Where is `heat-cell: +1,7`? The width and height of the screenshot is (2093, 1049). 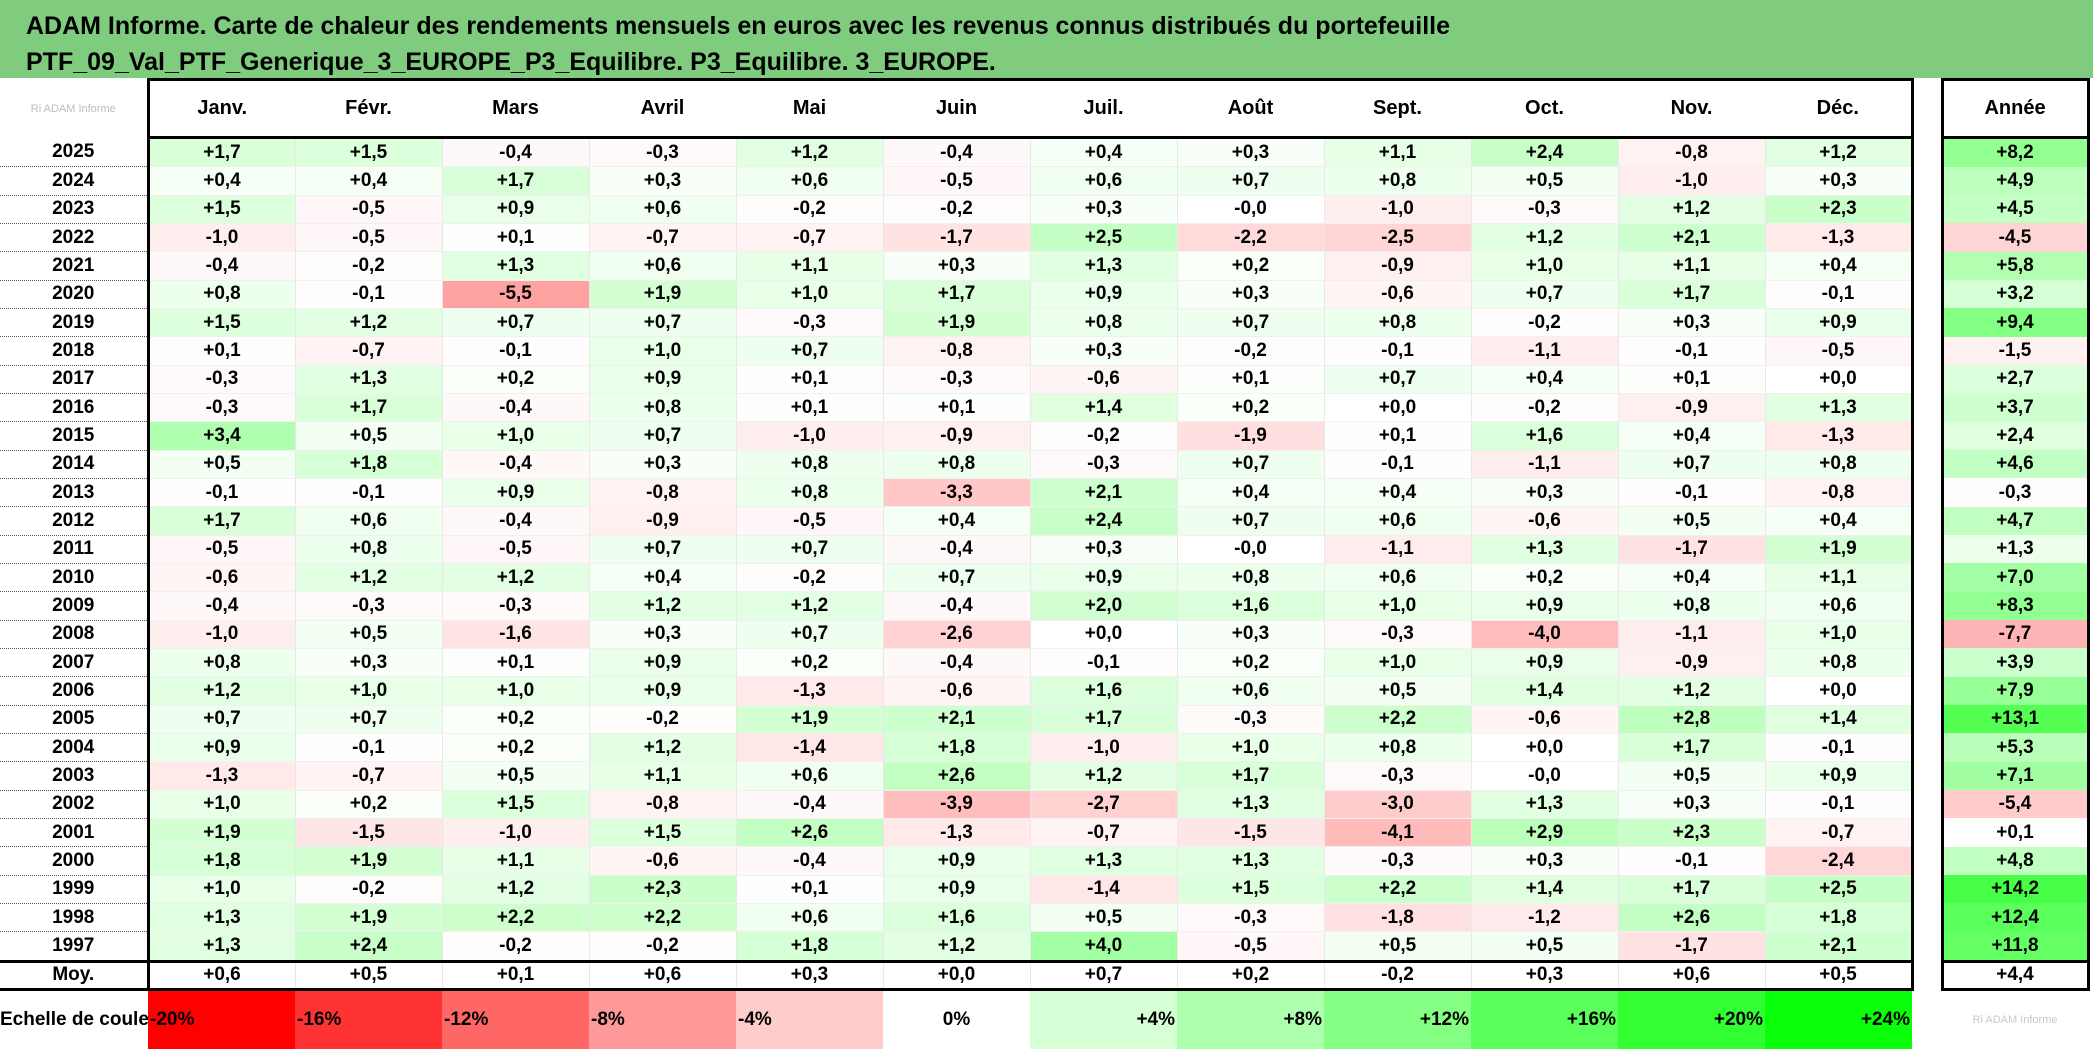 heat-cell: +1,7 is located at coordinates (1103, 719).